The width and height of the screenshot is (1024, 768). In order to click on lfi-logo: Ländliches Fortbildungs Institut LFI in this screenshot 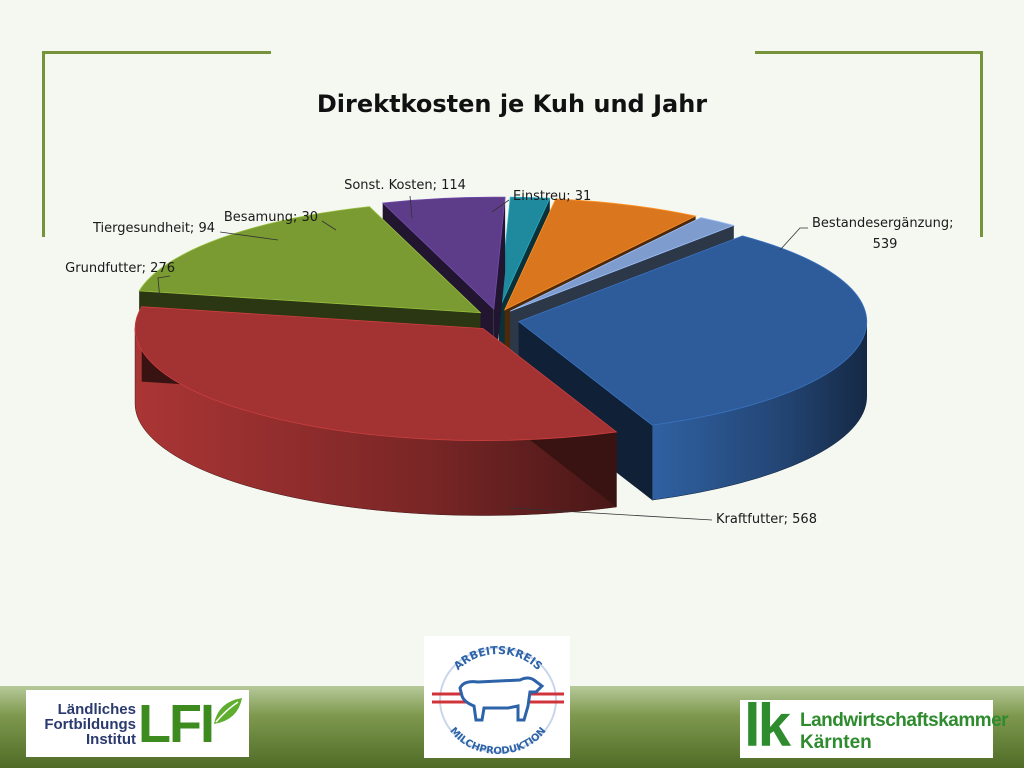, I will do `click(137, 723)`.